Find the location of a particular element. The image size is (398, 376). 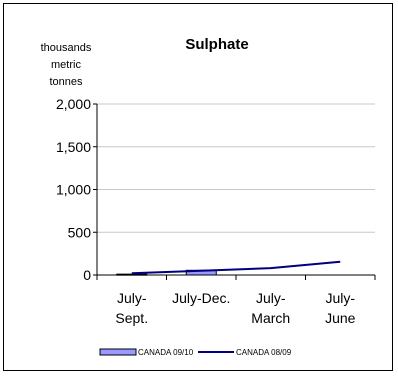

x-tick-label-line: July-Dec. is located at coordinates (201, 298).